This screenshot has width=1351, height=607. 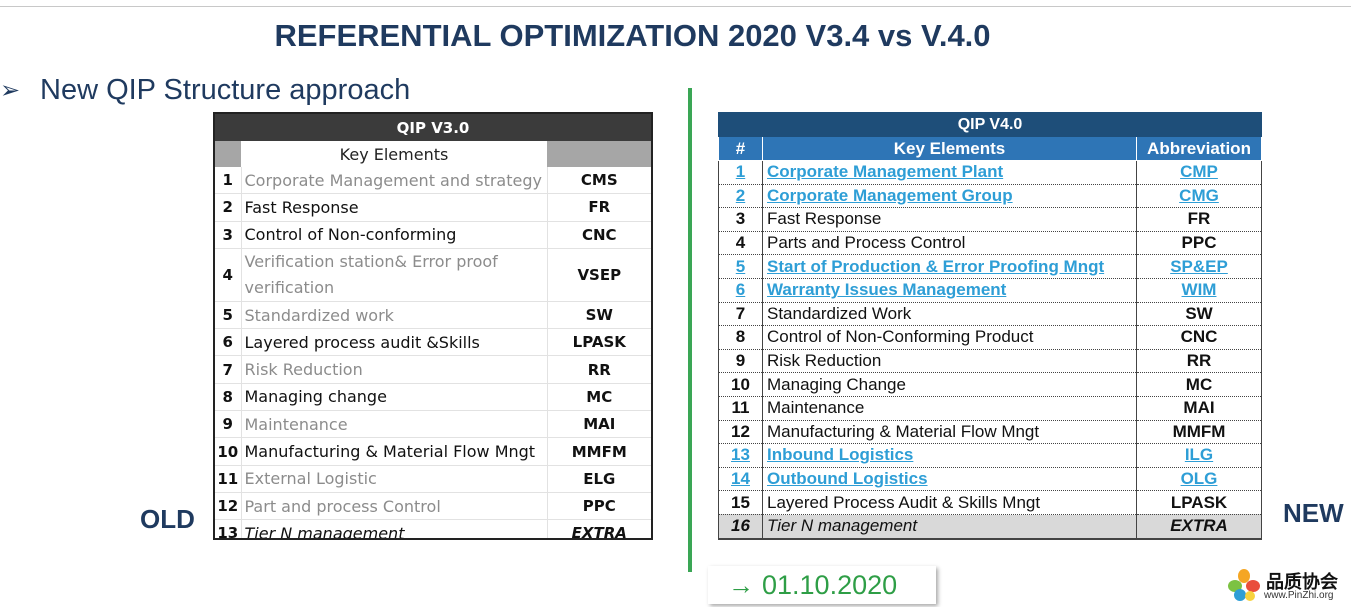 I want to click on old-row-abbr: RR, so click(x=599, y=369).